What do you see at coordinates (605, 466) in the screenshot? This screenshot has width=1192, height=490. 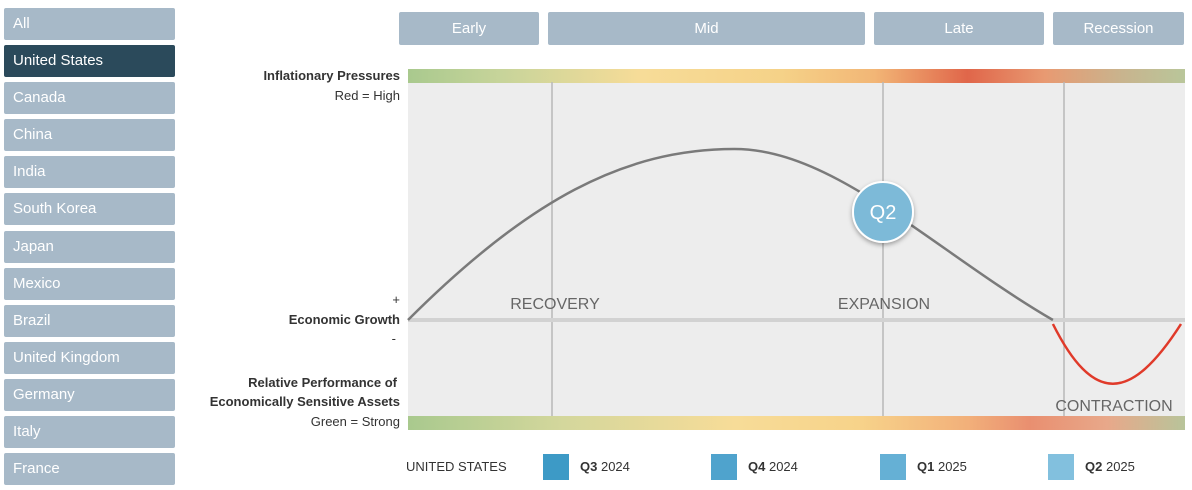 I see `legend-label-q3-2024: Q3 2024` at bounding box center [605, 466].